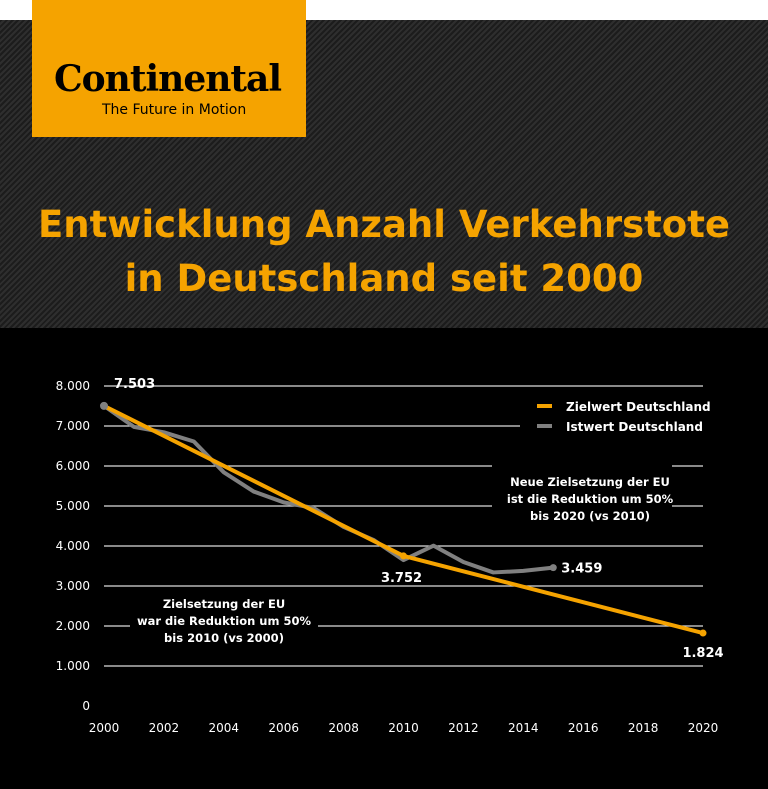  I want to click on x-tick-label: 2010, so click(403, 728).